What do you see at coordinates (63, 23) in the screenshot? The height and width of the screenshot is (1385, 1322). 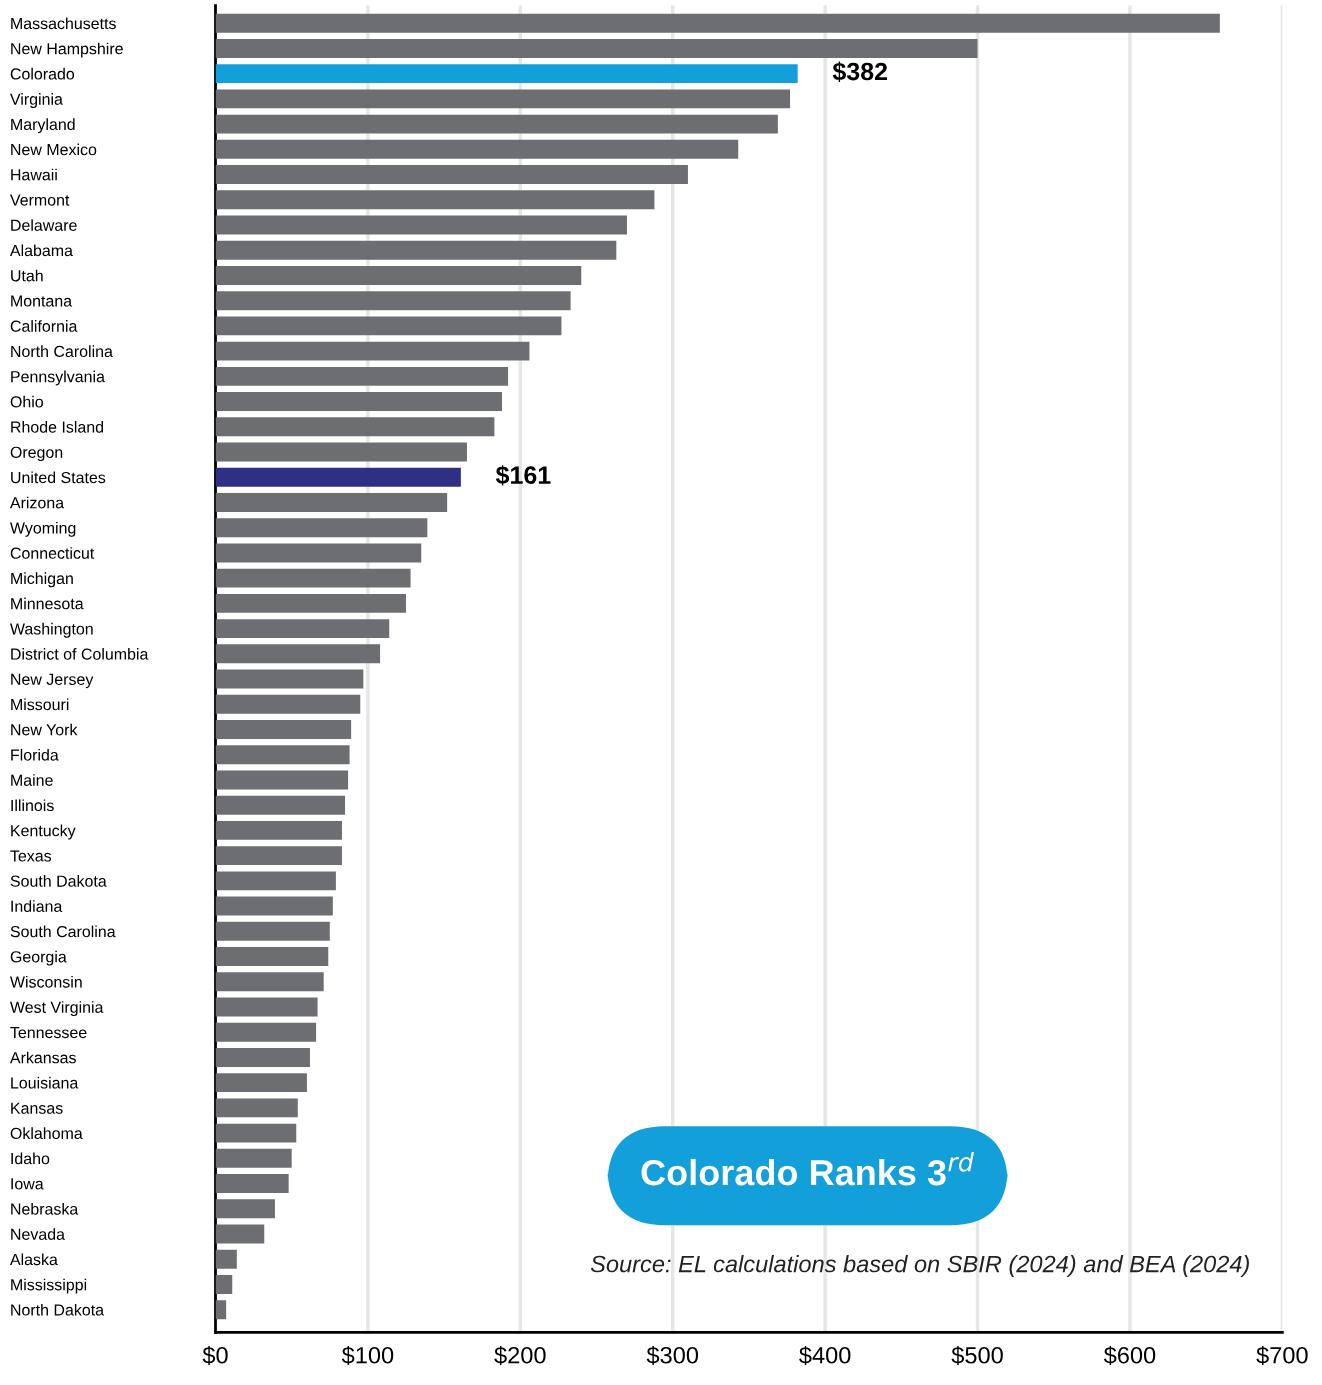 I see `y-tick-label: Massachusetts` at bounding box center [63, 23].